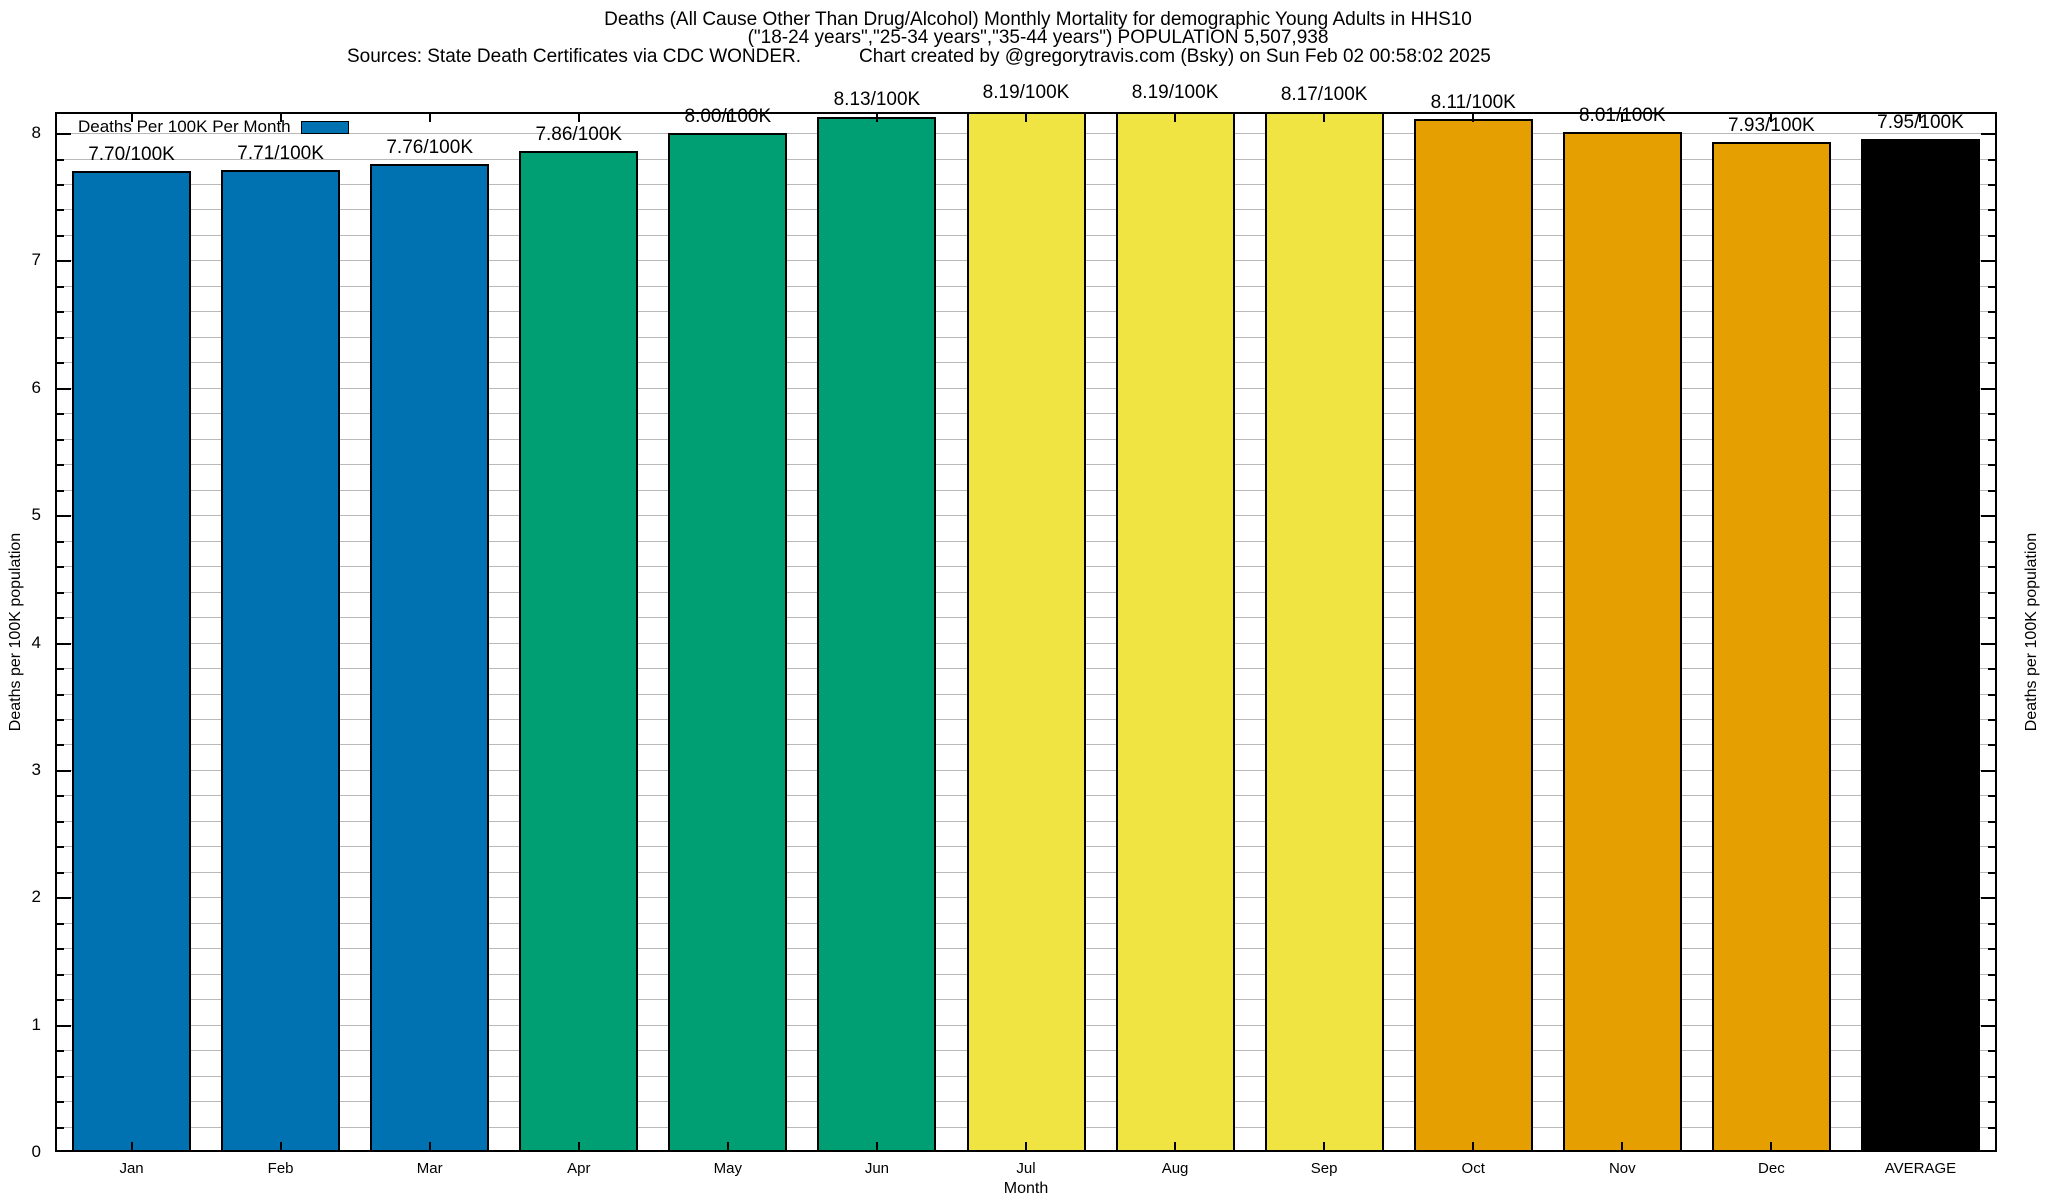 Image resolution: width=2048 pixels, height=1200 pixels. I want to click on y-tick-label: 8, so click(36, 133).